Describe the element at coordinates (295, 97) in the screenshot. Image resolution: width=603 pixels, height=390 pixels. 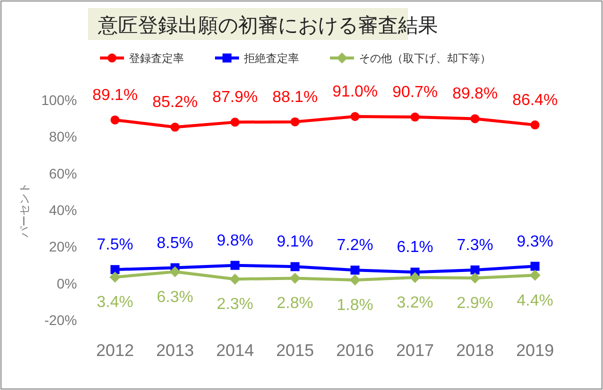
I see `data-label: 88.1%` at that location.